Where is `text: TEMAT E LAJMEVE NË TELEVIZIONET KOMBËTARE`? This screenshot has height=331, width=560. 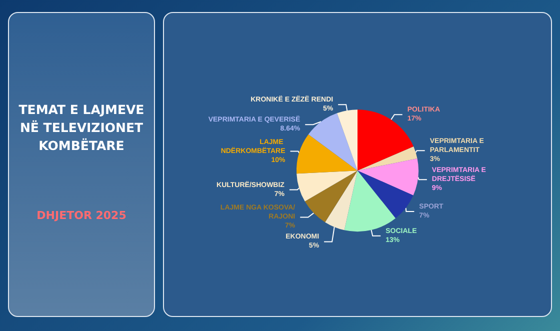
text: TEMAT E LAJMEVE NË TELEVIZIONET KOMBËTARE is located at coordinates (82, 128).